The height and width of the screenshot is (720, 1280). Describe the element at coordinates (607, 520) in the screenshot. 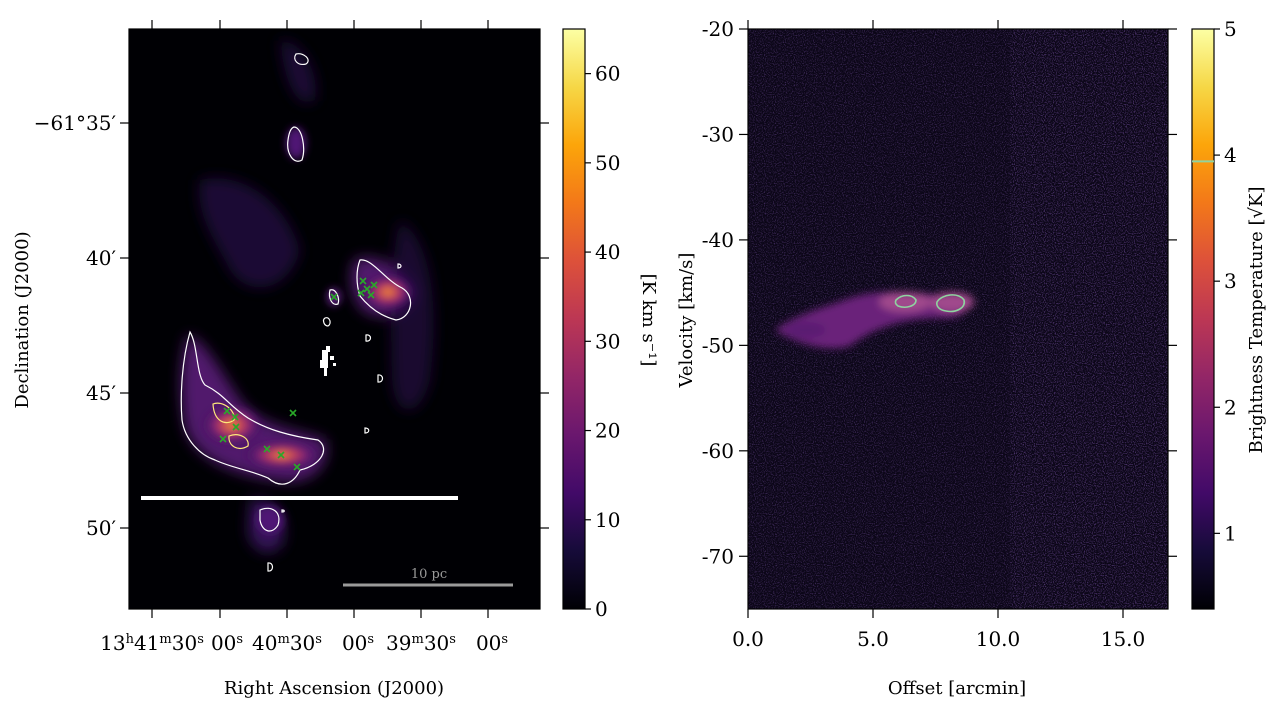

I see `colorbar-tick-label: 10` at that location.